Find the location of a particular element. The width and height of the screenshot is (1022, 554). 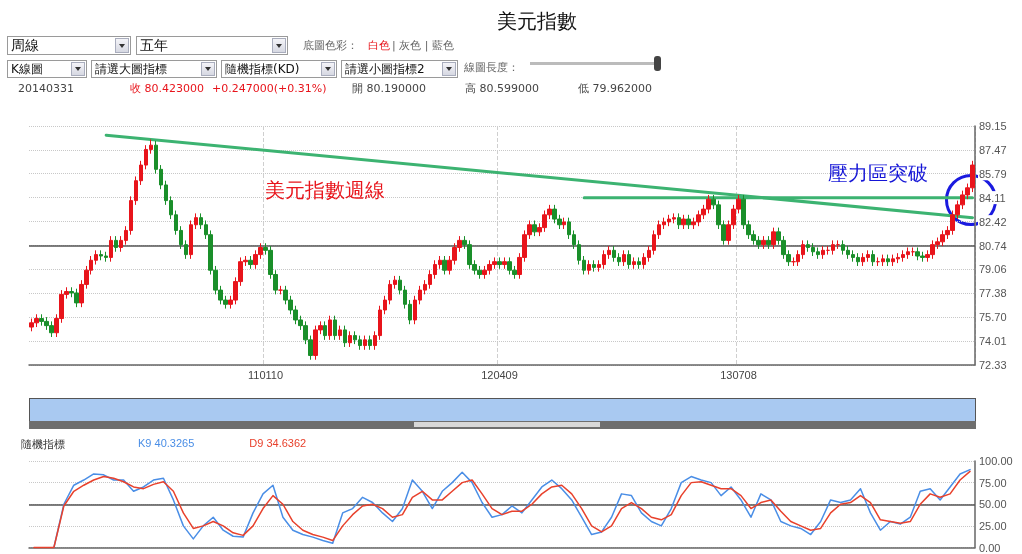

y-tick-label: 75.70 is located at coordinates (993, 317).